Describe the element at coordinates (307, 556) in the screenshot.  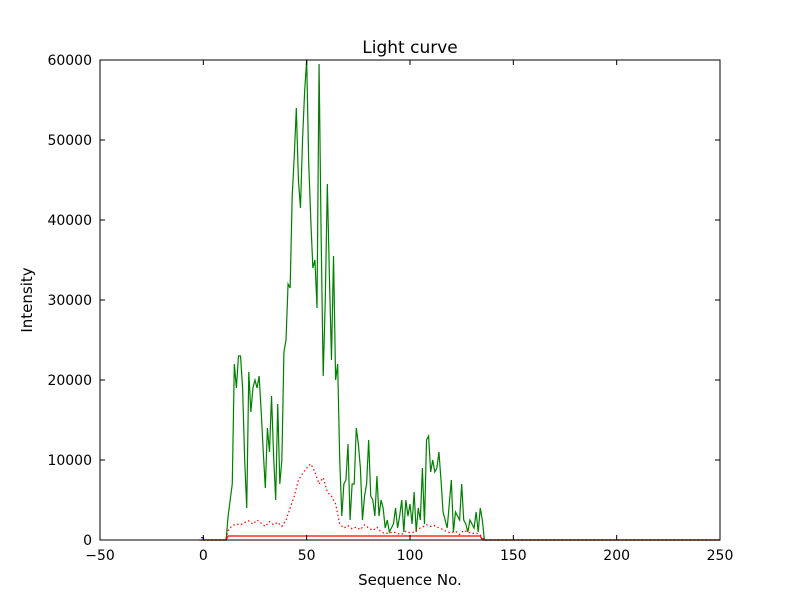
I see `x-tick-label: 50` at that location.